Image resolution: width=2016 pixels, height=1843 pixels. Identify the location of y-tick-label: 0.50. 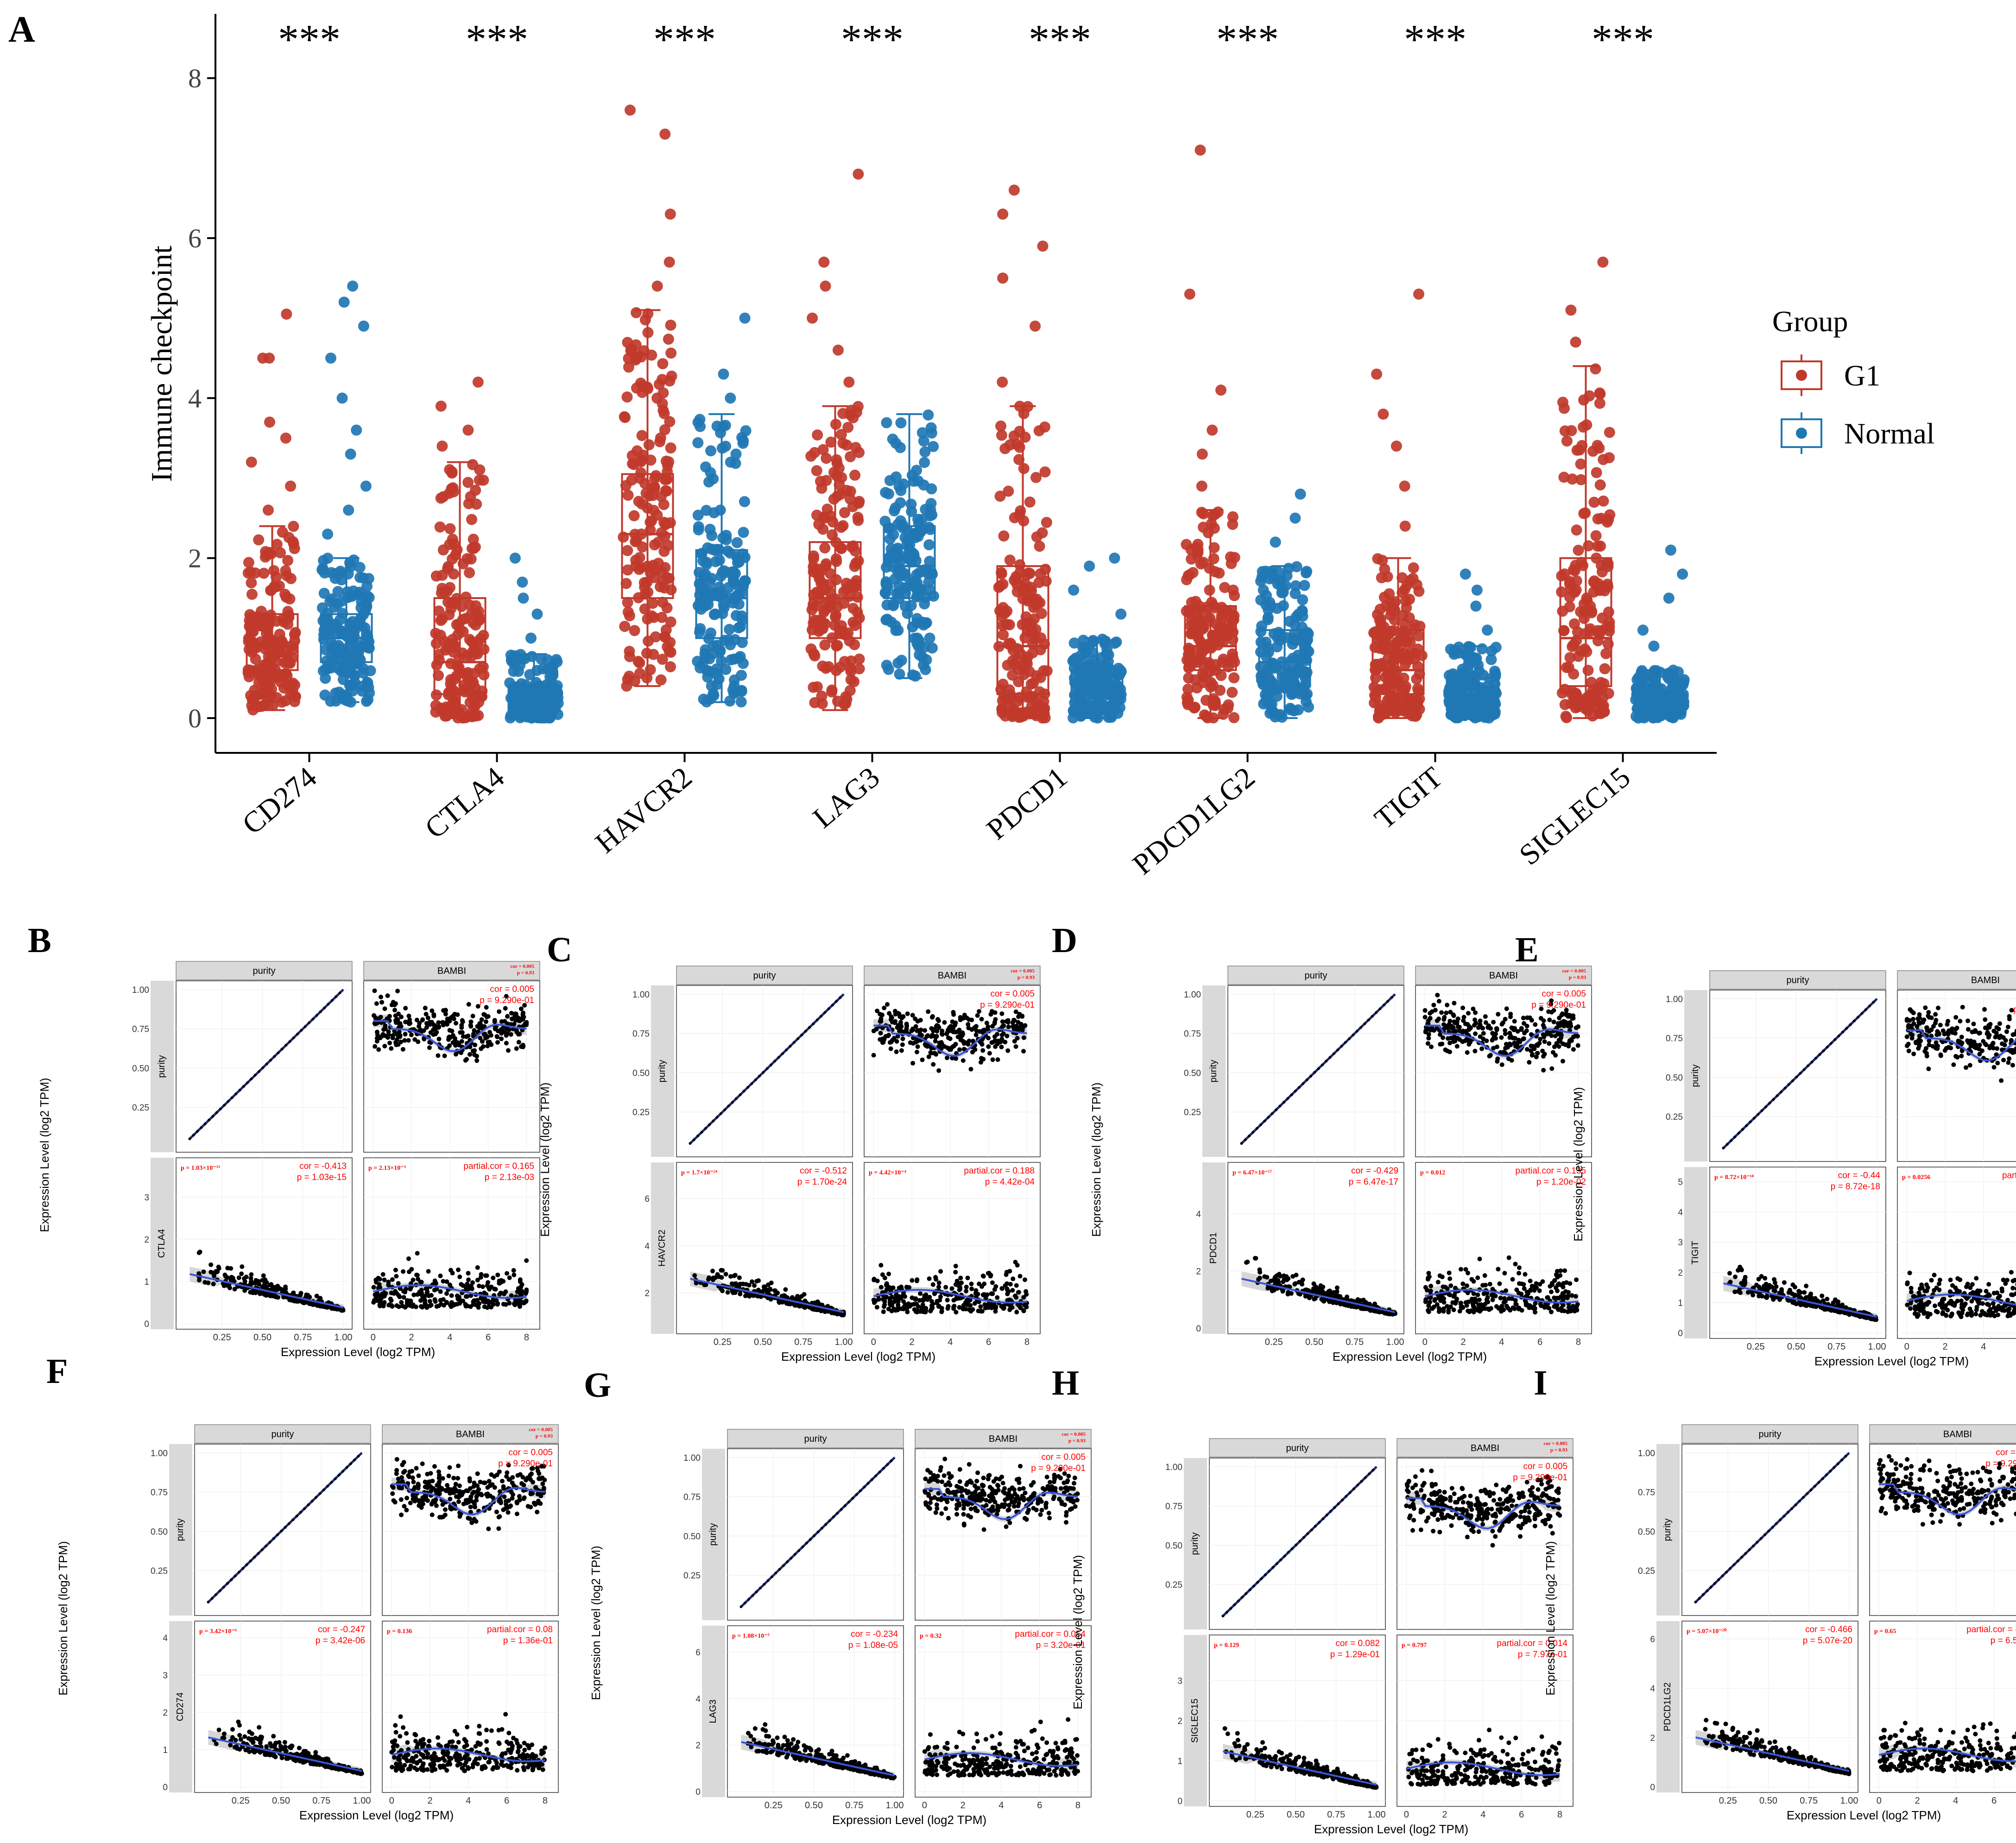
(641, 1073).